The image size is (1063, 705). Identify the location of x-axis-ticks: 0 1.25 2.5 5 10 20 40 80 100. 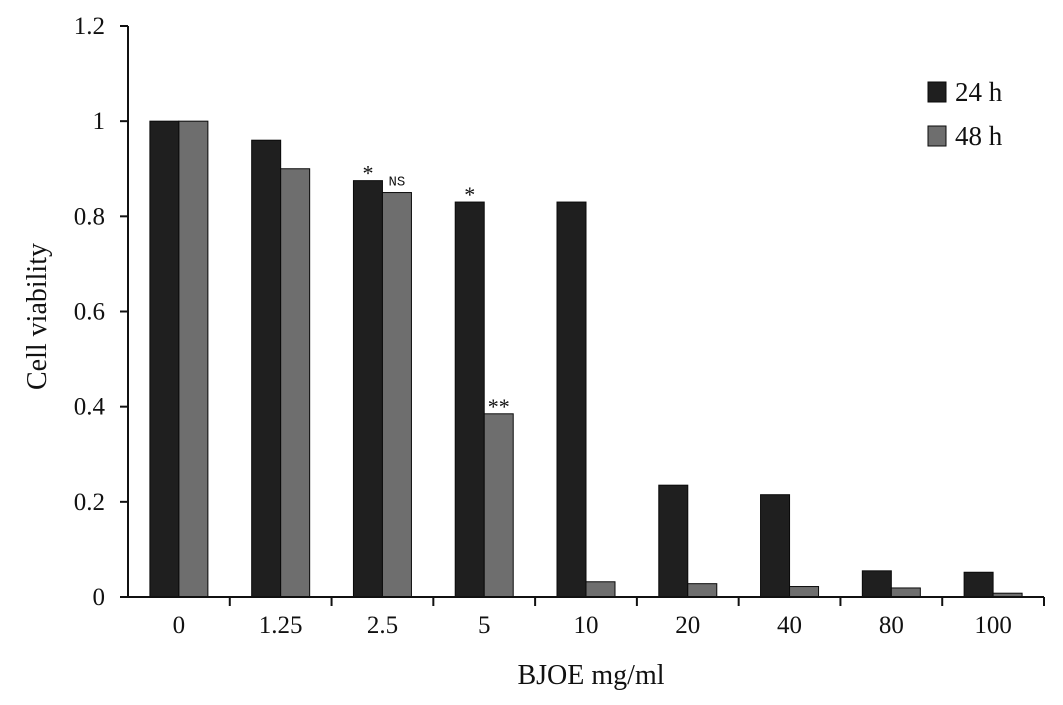
(609, 618).